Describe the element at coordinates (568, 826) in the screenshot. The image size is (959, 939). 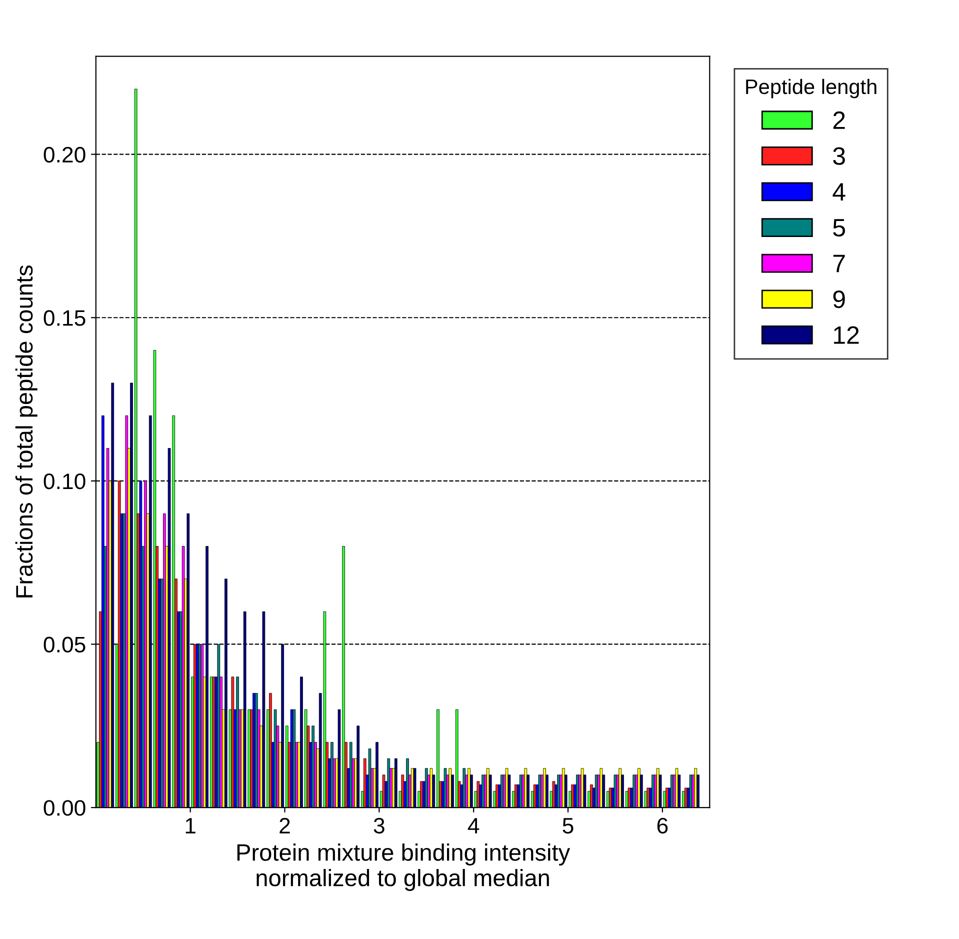
I see `x-tick-label: 5` at that location.